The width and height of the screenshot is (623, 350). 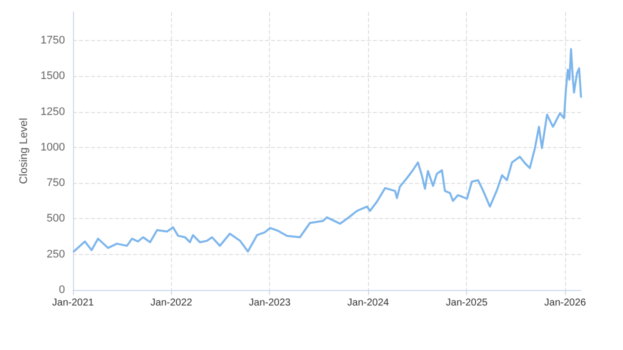 What do you see at coordinates (55, 183) in the screenshot?
I see `y-tick-label: 750` at bounding box center [55, 183].